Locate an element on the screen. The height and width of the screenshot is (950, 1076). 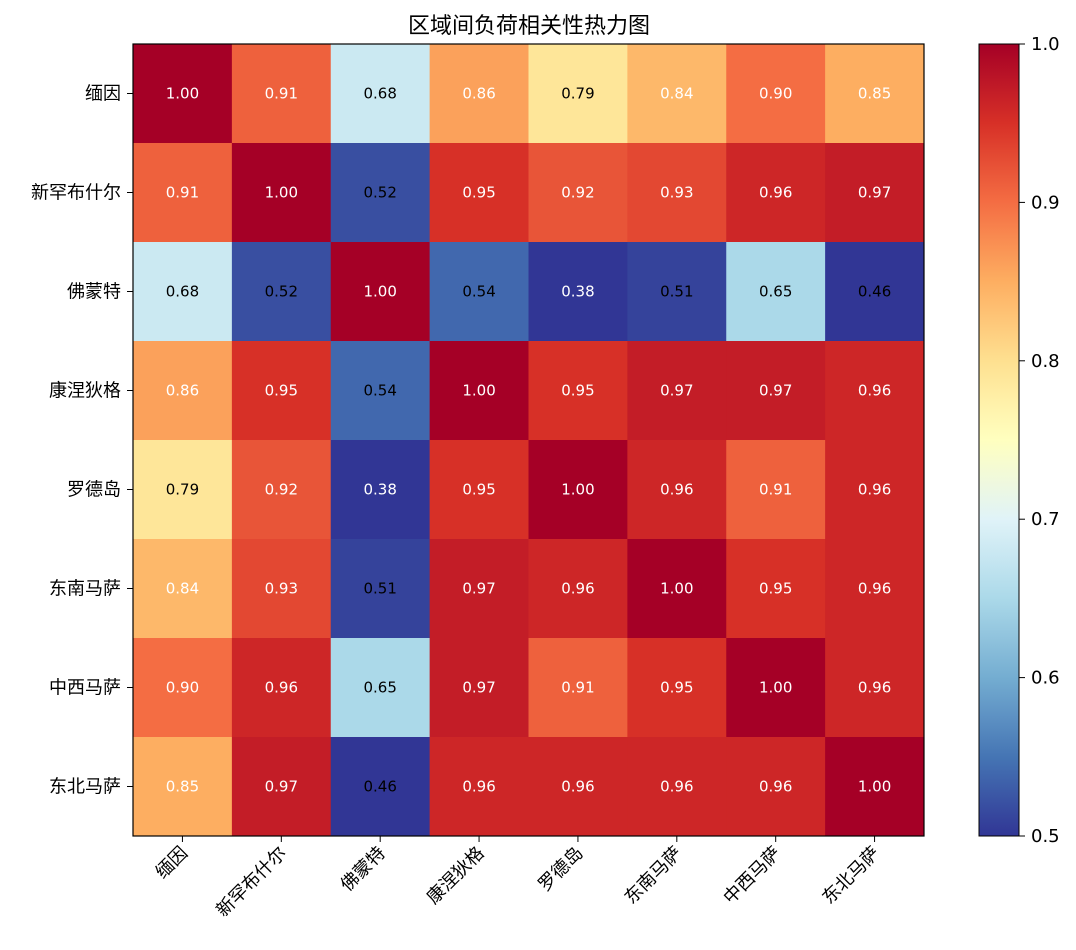
colorbar-tick-label: 0.5 is located at coordinates (1045, 836).